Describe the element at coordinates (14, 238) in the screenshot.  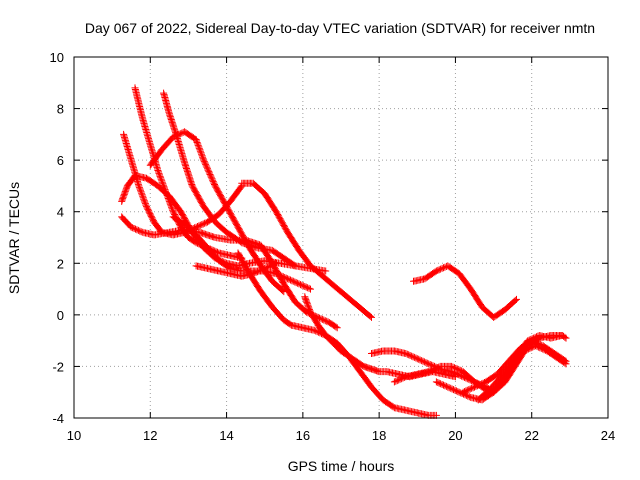
I see `y-axis-label: SDTVAR / TECUs` at that location.